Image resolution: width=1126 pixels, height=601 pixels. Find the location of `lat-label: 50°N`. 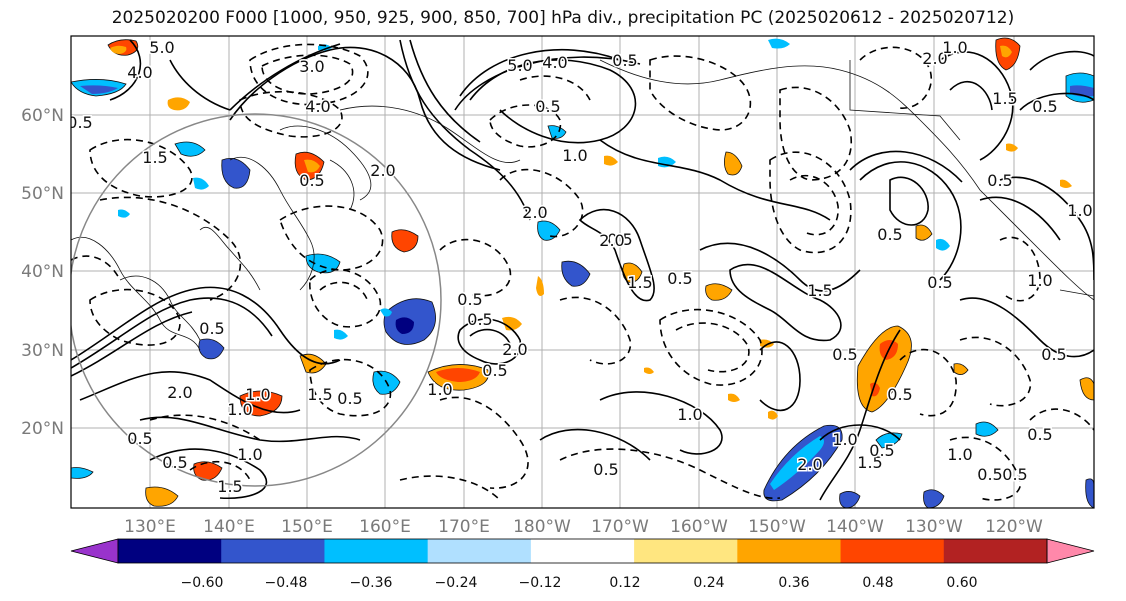

lat-label: 50°N is located at coordinates (42, 194).